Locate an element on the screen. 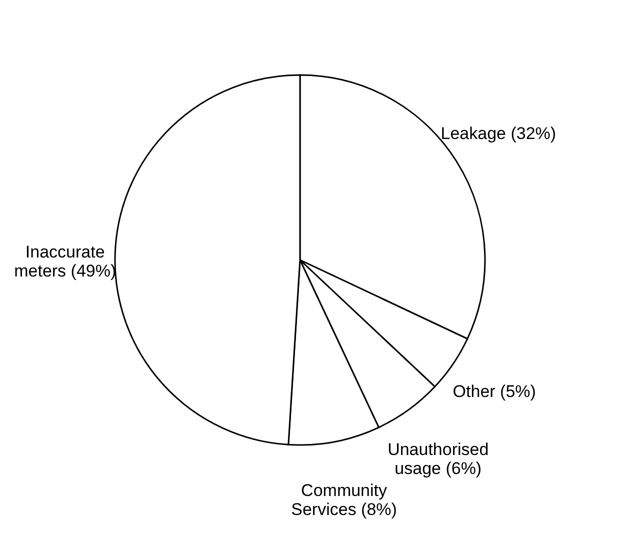 Image resolution: width=635 pixels, height=544 pixels. slice-label: Leakage (32%) is located at coordinates (498, 134).